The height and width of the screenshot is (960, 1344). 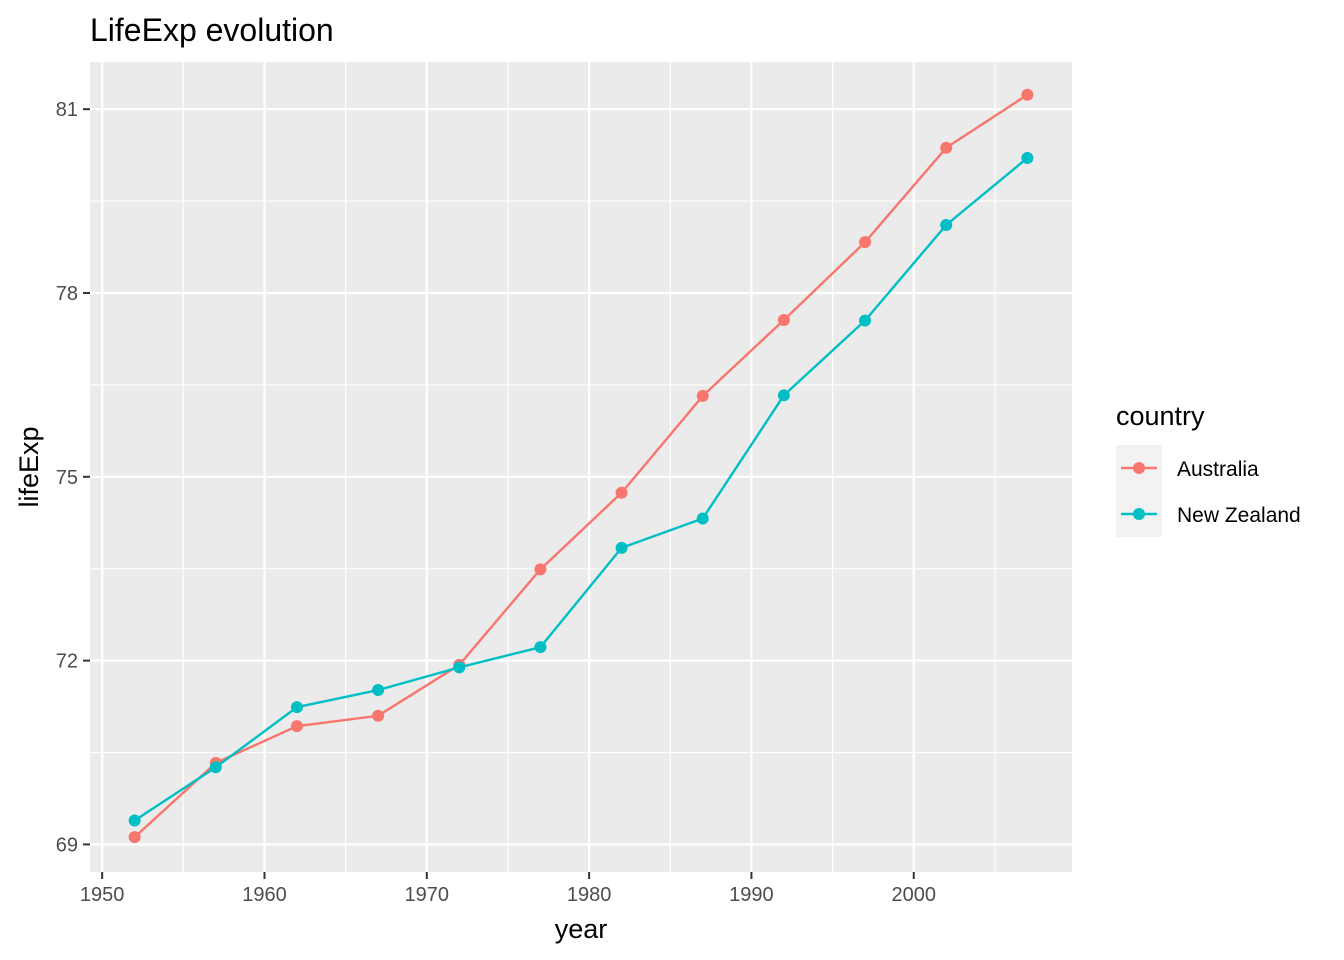 What do you see at coordinates (67, 845) in the screenshot?
I see `y-tick-label: 69` at bounding box center [67, 845].